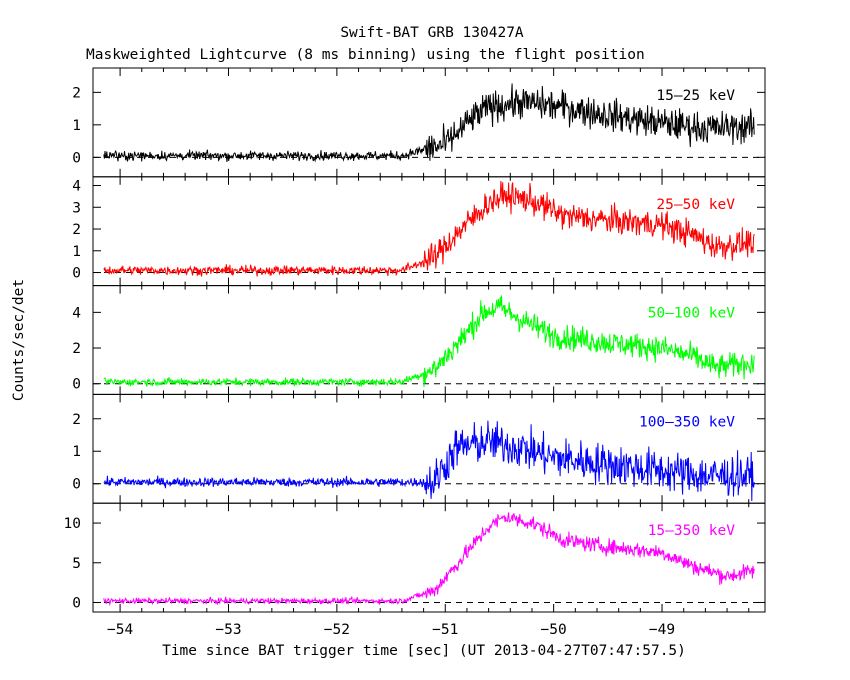  What do you see at coordinates (554, 630) in the screenshot?
I see `x-tick-label: −50` at bounding box center [554, 630].